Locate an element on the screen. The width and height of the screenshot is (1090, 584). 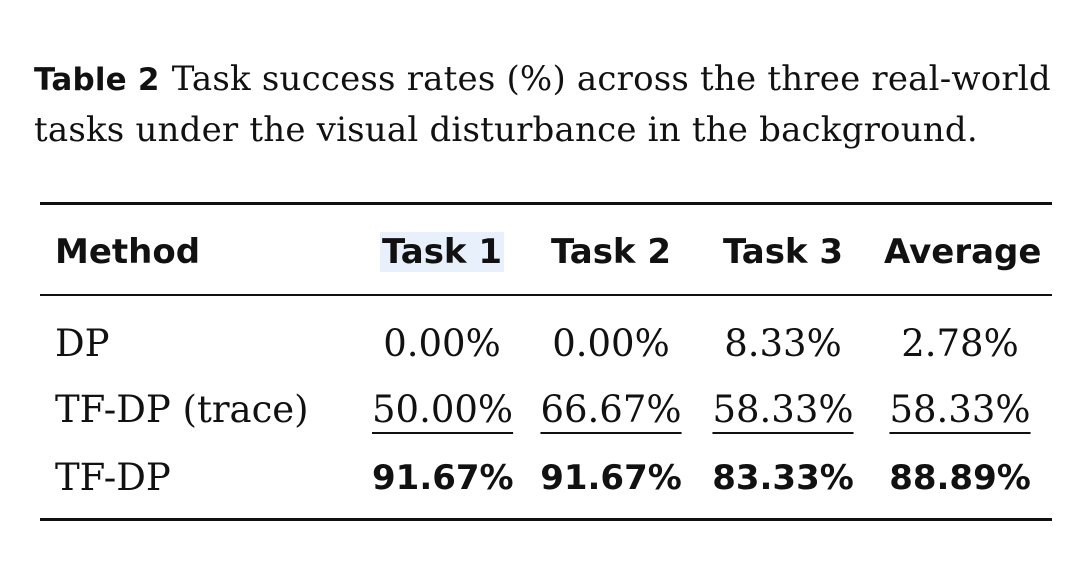
header-method: Method is located at coordinates (128, 252).